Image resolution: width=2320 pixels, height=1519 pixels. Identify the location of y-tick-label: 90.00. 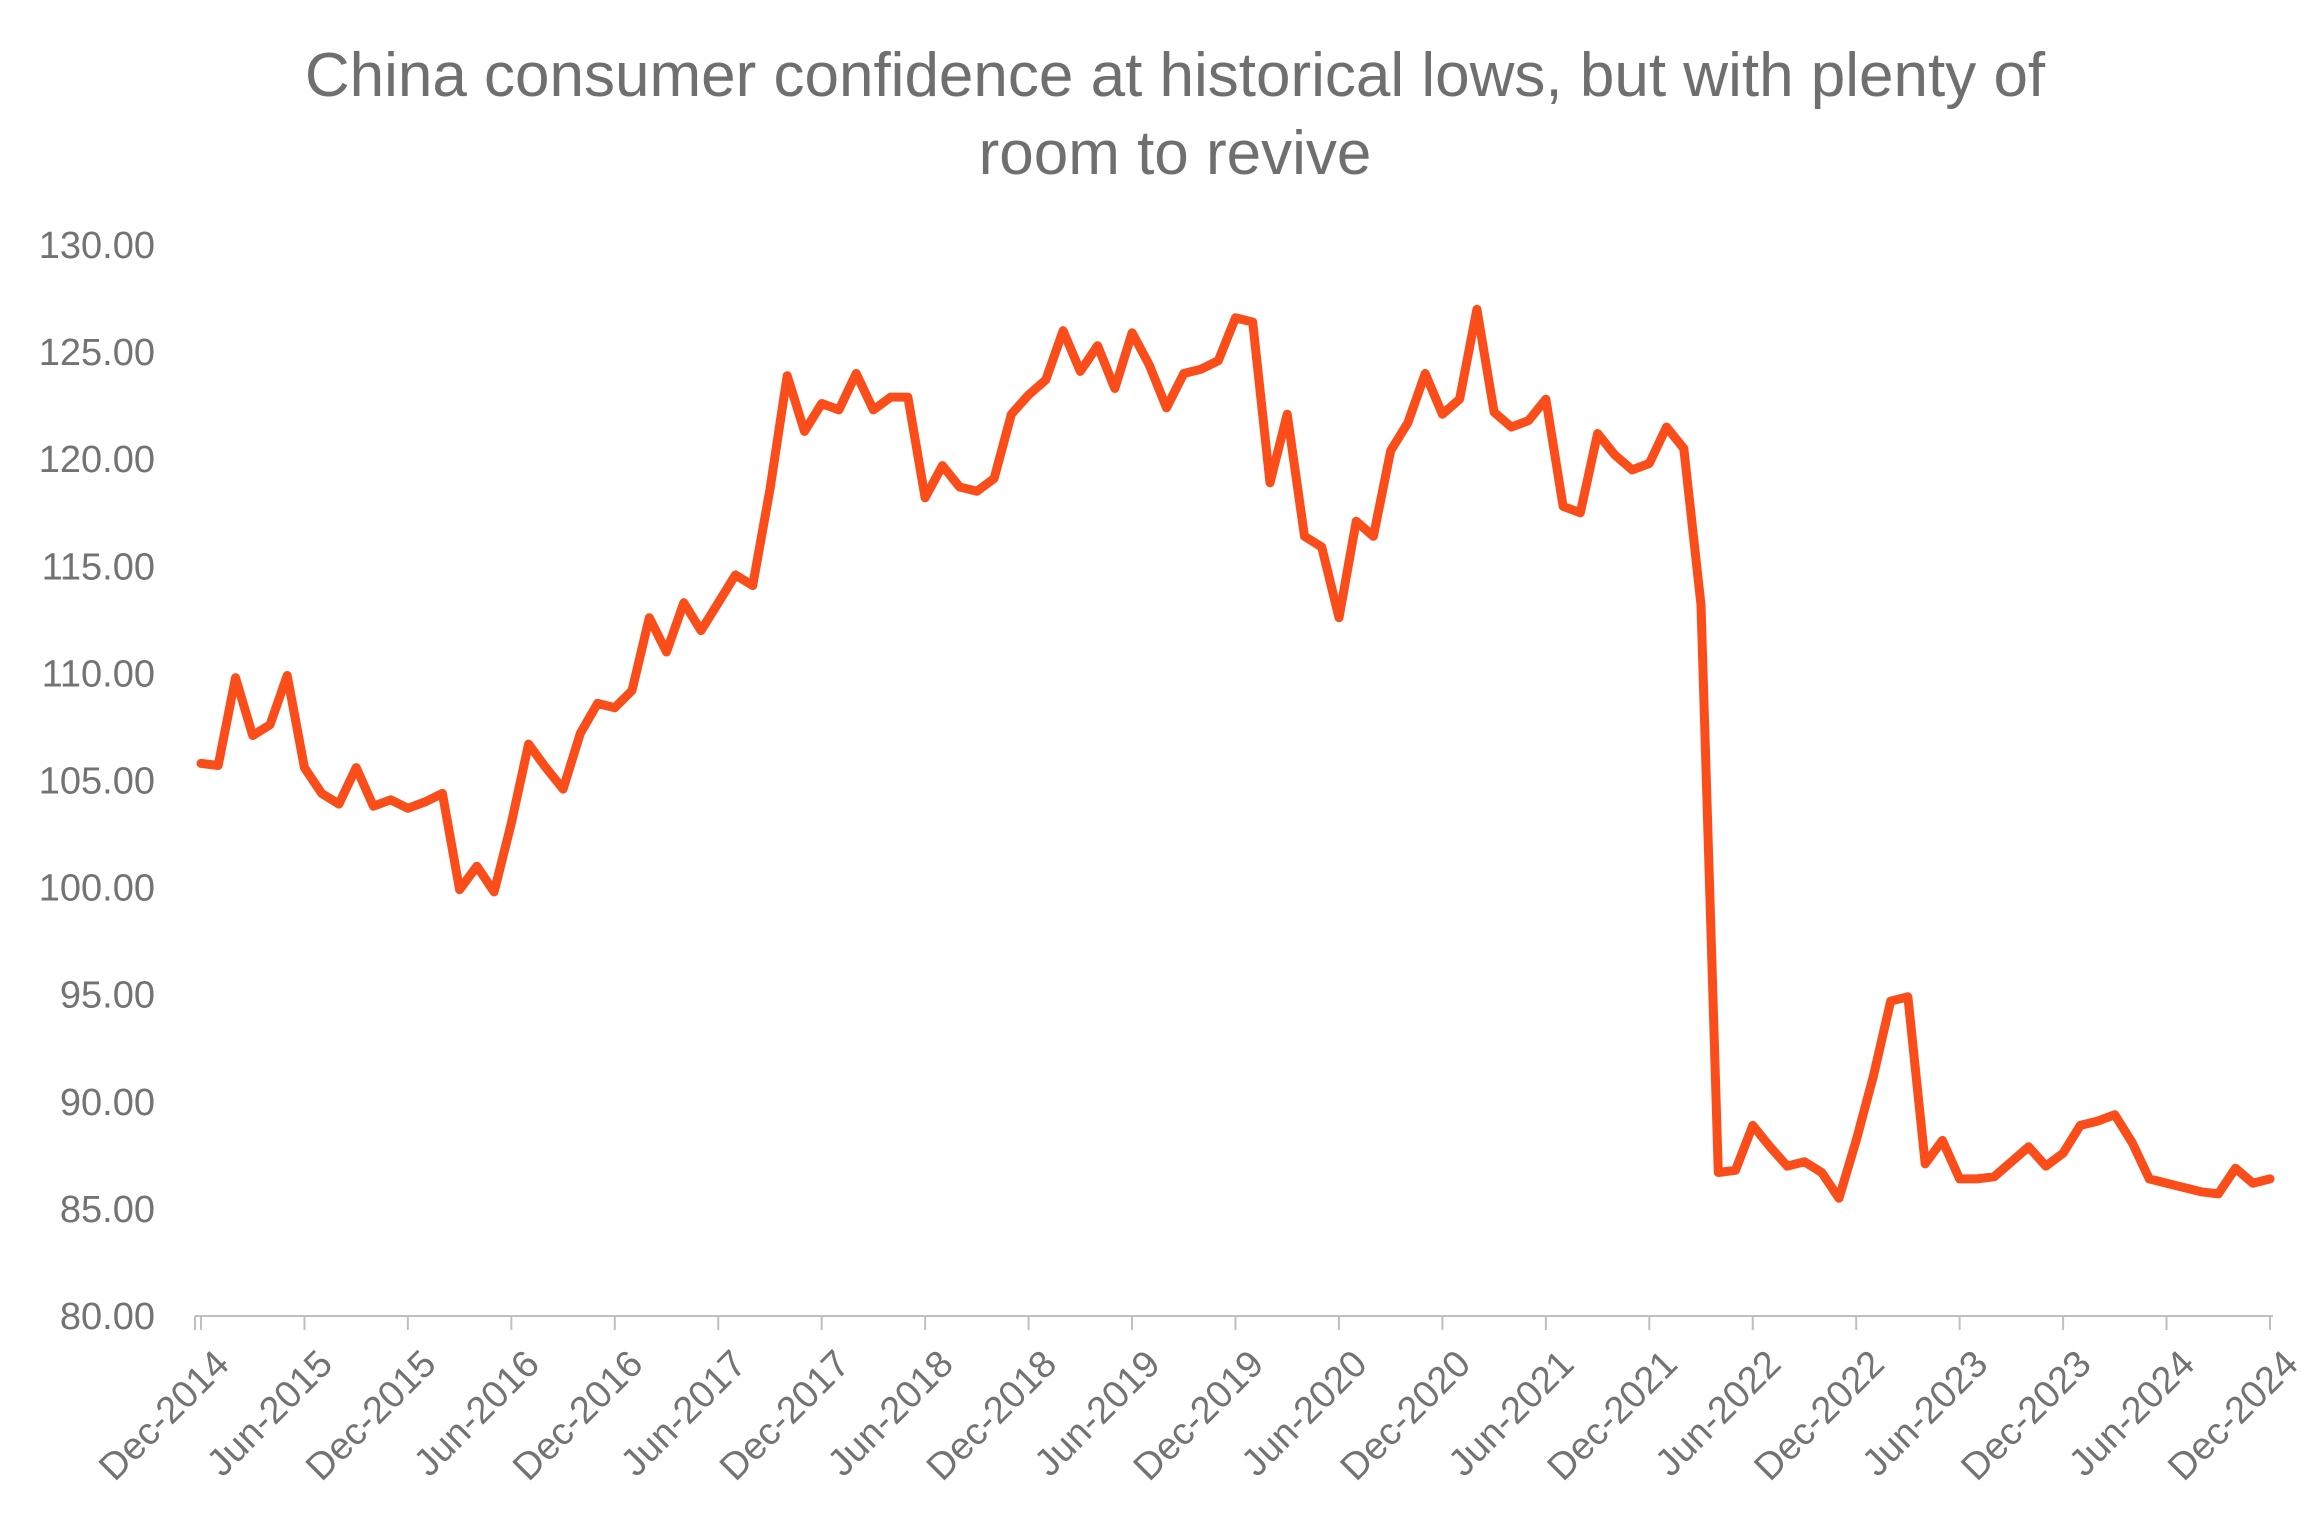
(107, 1103).